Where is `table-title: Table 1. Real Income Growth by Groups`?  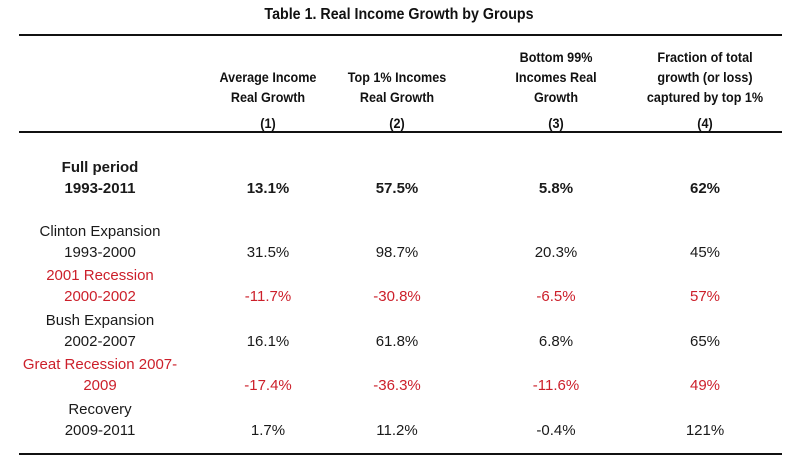 table-title: Table 1. Real Income Growth by Groups is located at coordinates (399, 14).